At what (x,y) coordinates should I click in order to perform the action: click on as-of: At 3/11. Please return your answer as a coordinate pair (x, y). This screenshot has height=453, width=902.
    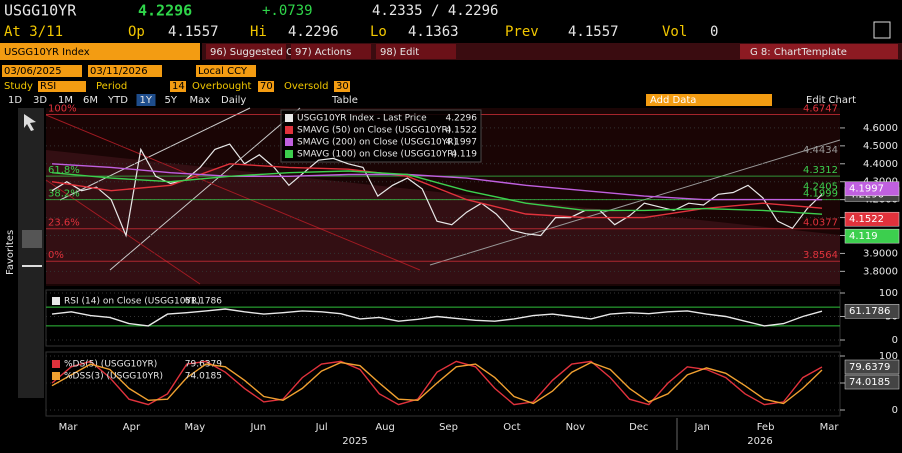
    Looking at the image, I should click on (33, 32).